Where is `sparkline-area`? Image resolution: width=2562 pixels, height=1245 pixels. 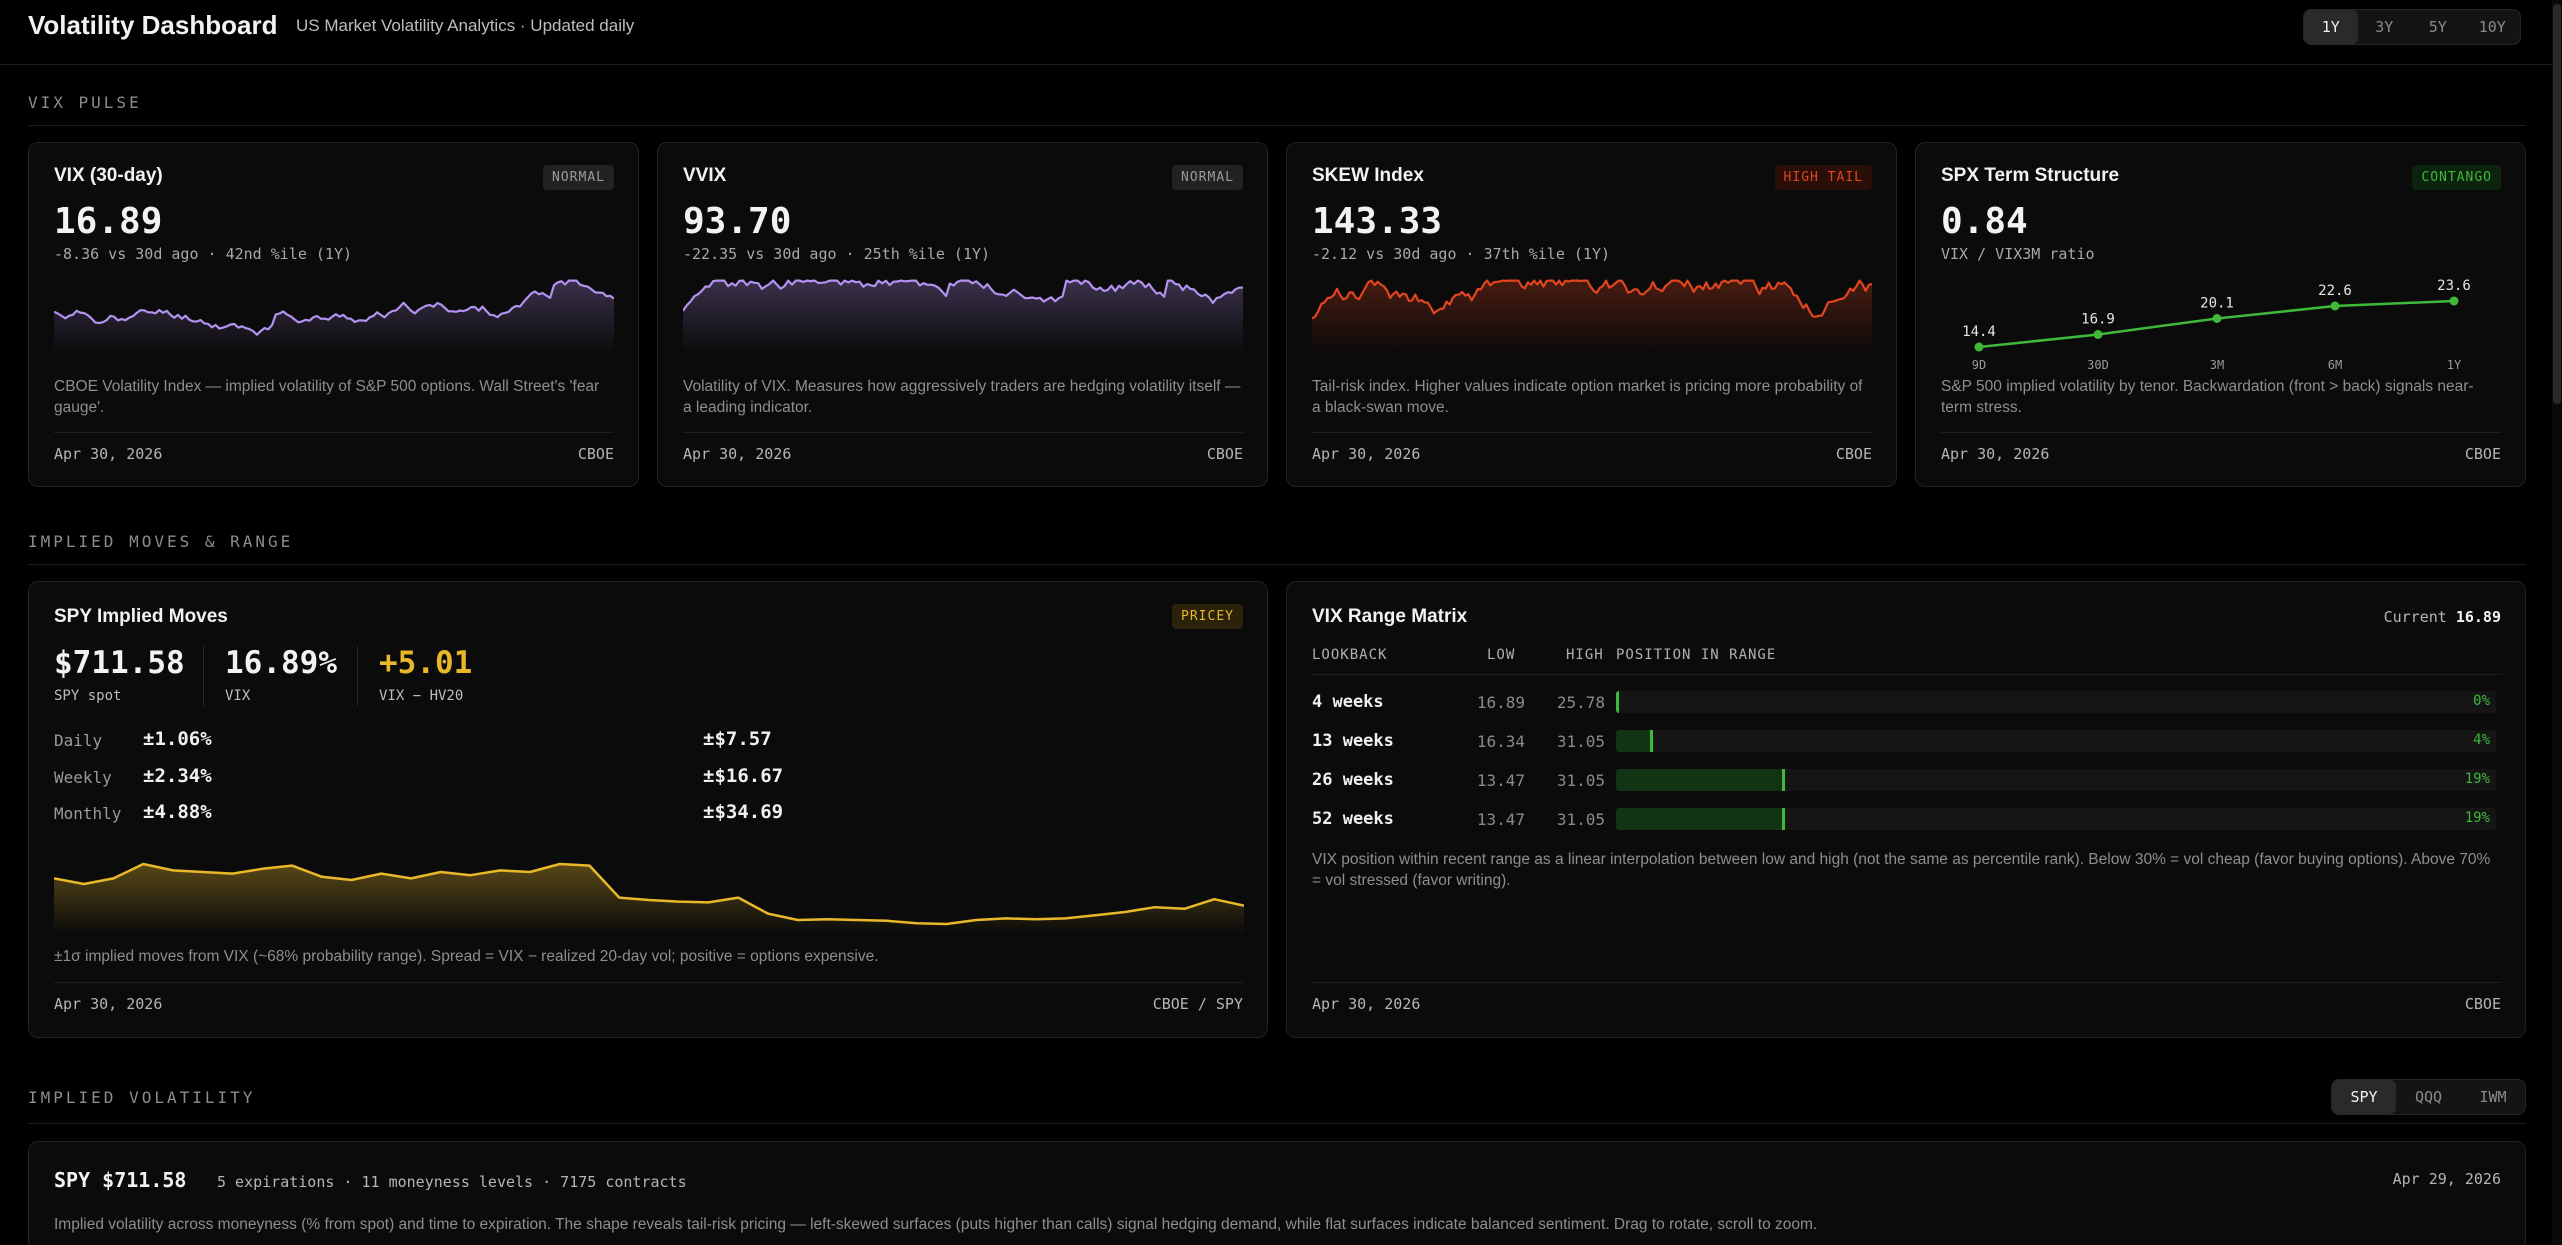 sparkline-area is located at coordinates (963, 316).